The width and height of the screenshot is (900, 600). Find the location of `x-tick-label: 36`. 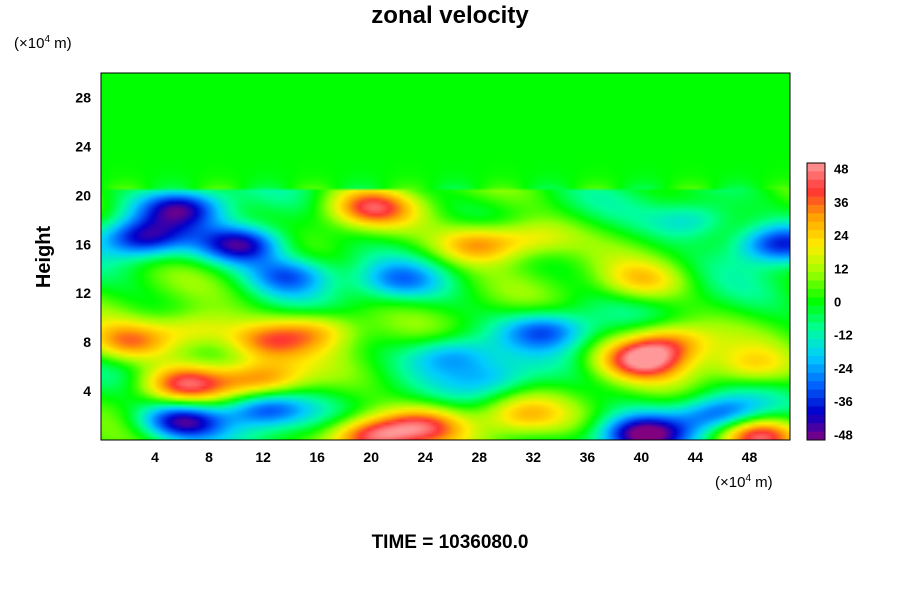

x-tick-label: 36 is located at coordinates (588, 457).